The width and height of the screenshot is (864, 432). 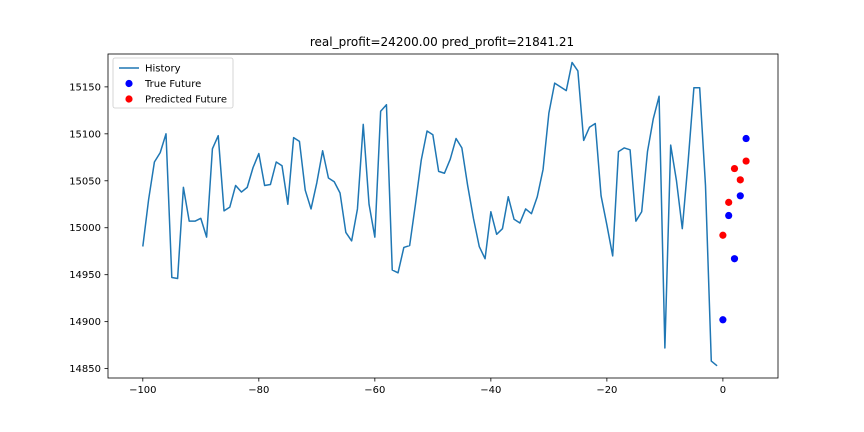 I want to click on legend-box, so click(x=173, y=83).